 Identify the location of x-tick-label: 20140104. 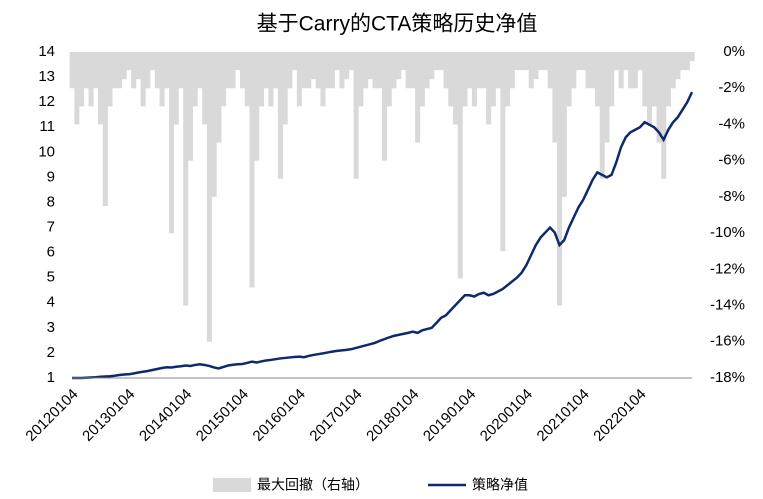
(165, 415).